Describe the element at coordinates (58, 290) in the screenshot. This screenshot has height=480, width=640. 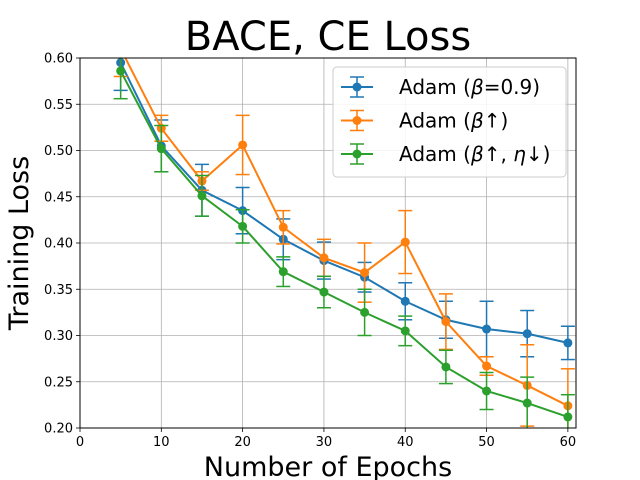
I see `y-tick-label: 0.35` at that location.